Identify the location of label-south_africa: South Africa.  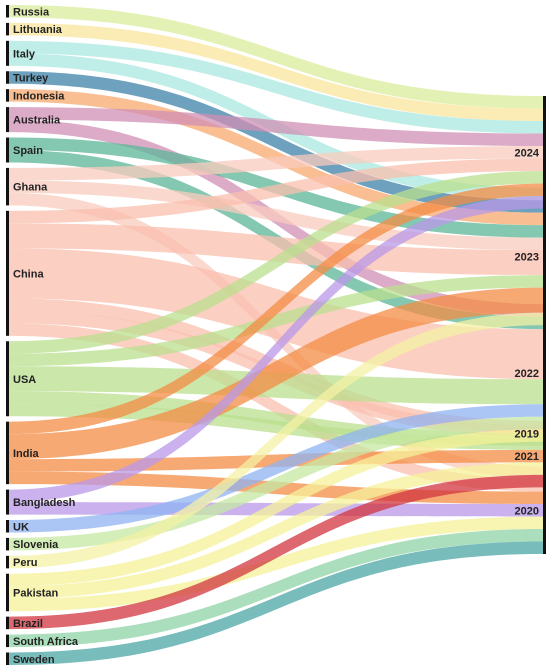
(46, 642).